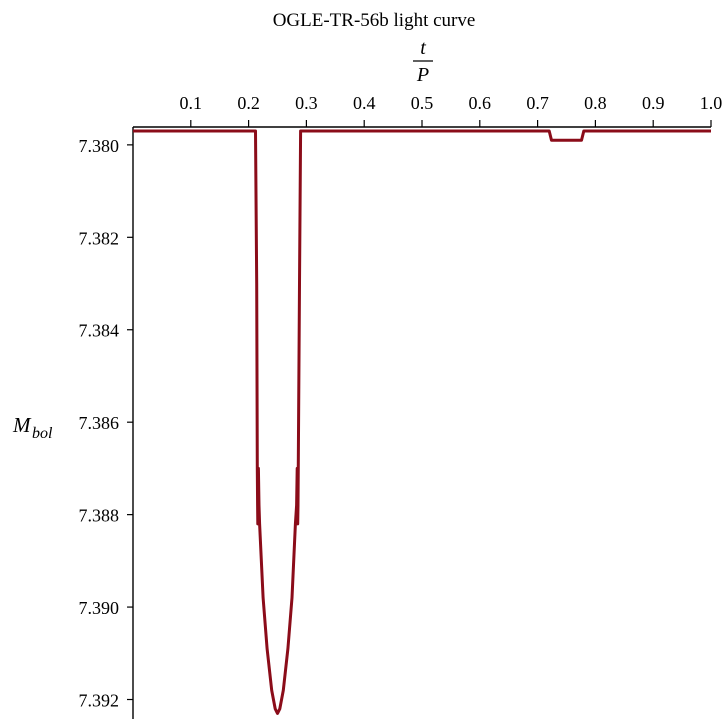  What do you see at coordinates (99, 238) in the screenshot?
I see `y-tick-label: 7.382` at bounding box center [99, 238].